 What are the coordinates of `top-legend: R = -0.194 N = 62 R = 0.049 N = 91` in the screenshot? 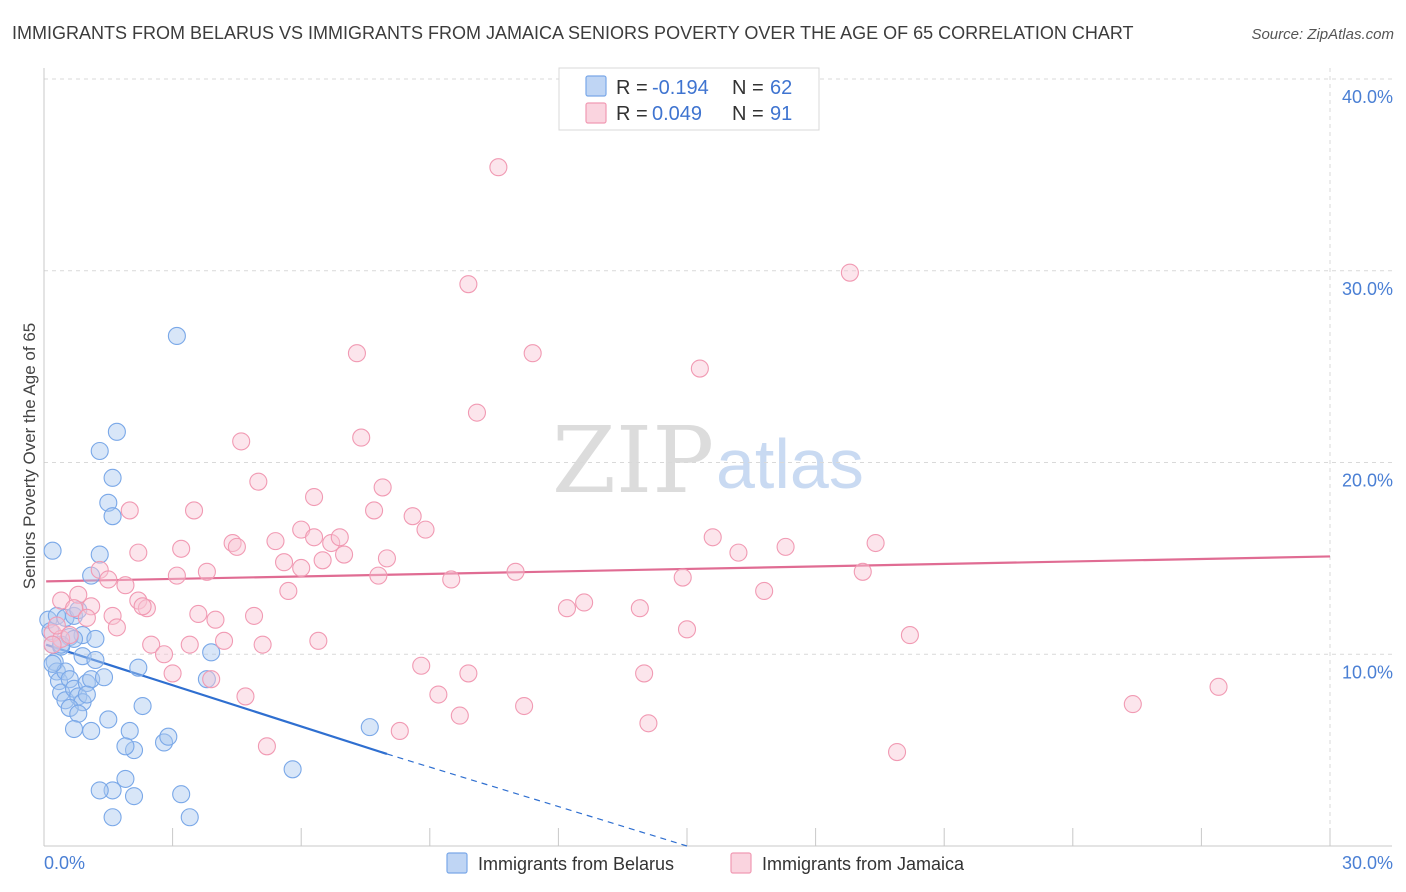 It's located at (689, 99).